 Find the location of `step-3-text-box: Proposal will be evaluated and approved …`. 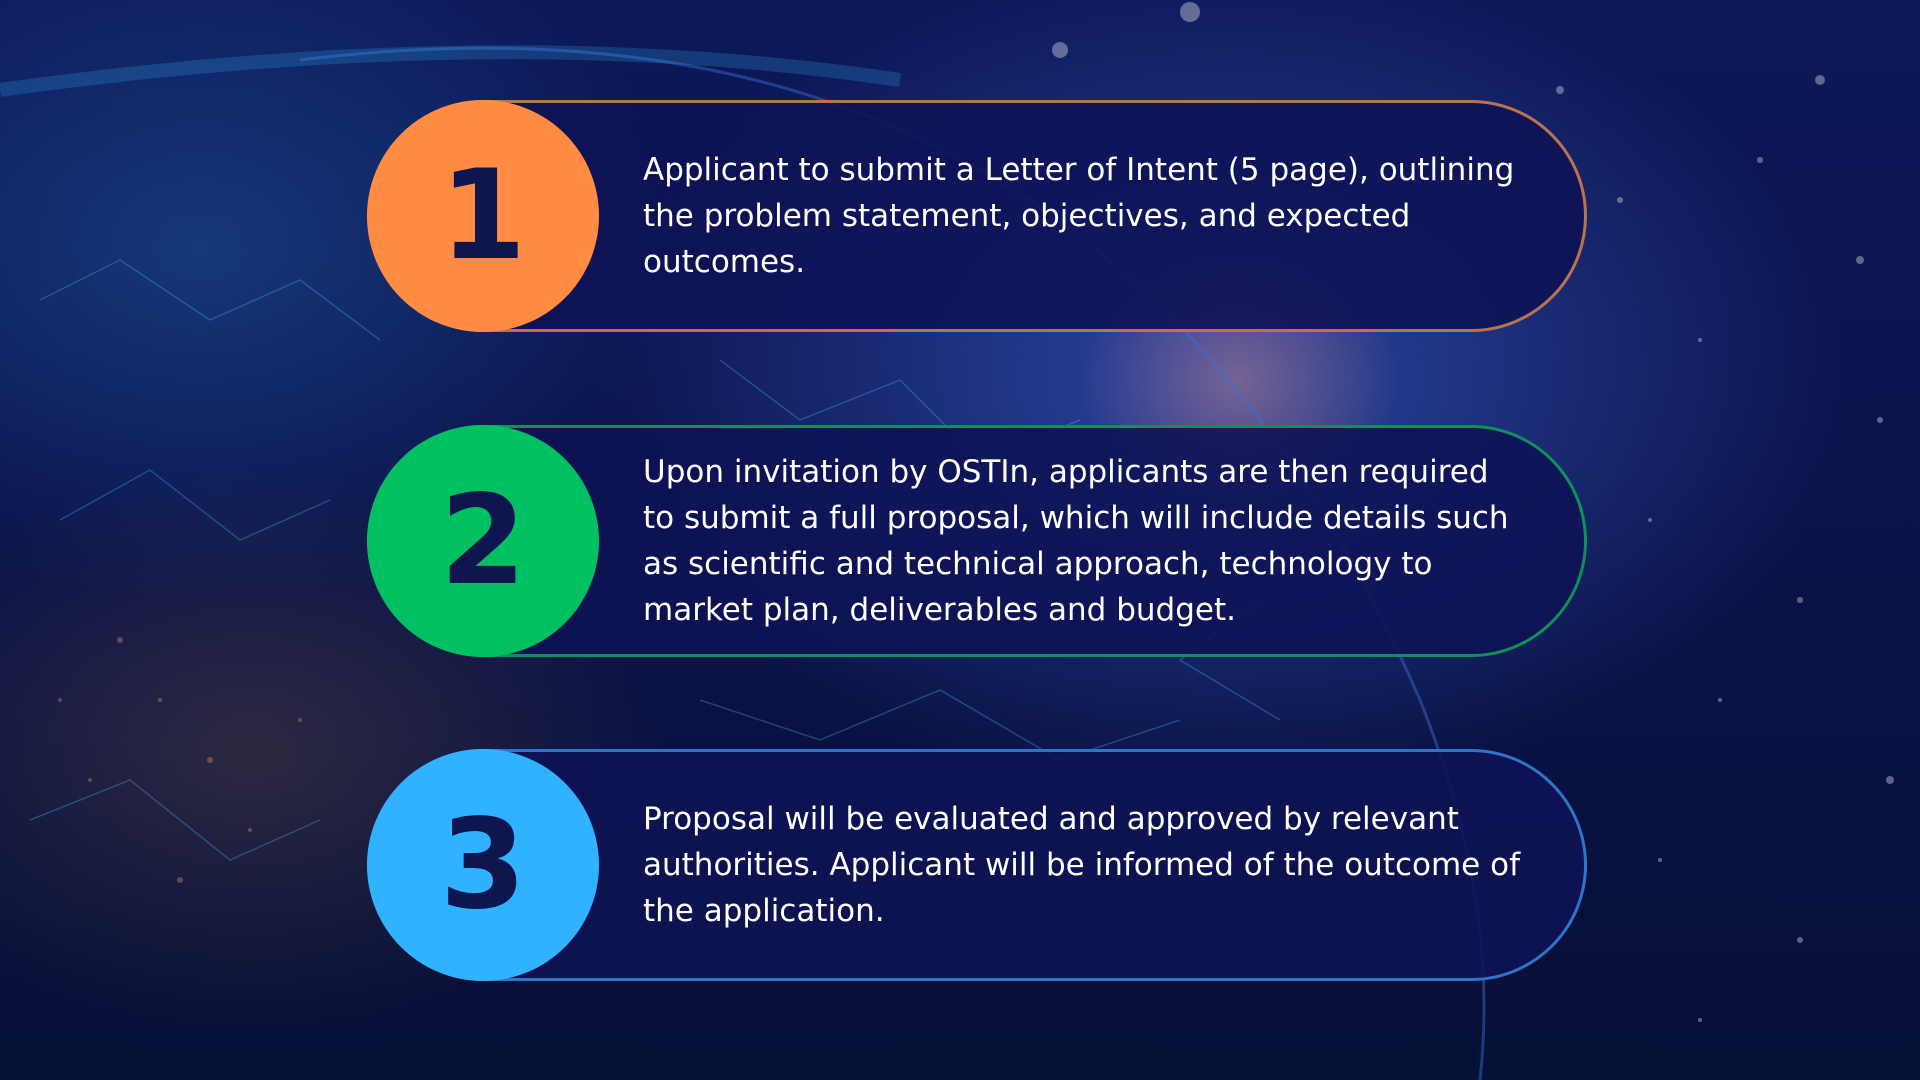

step-3-text-box: Proposal will be evaluated and approved … is located at coordinates (1083, 865).